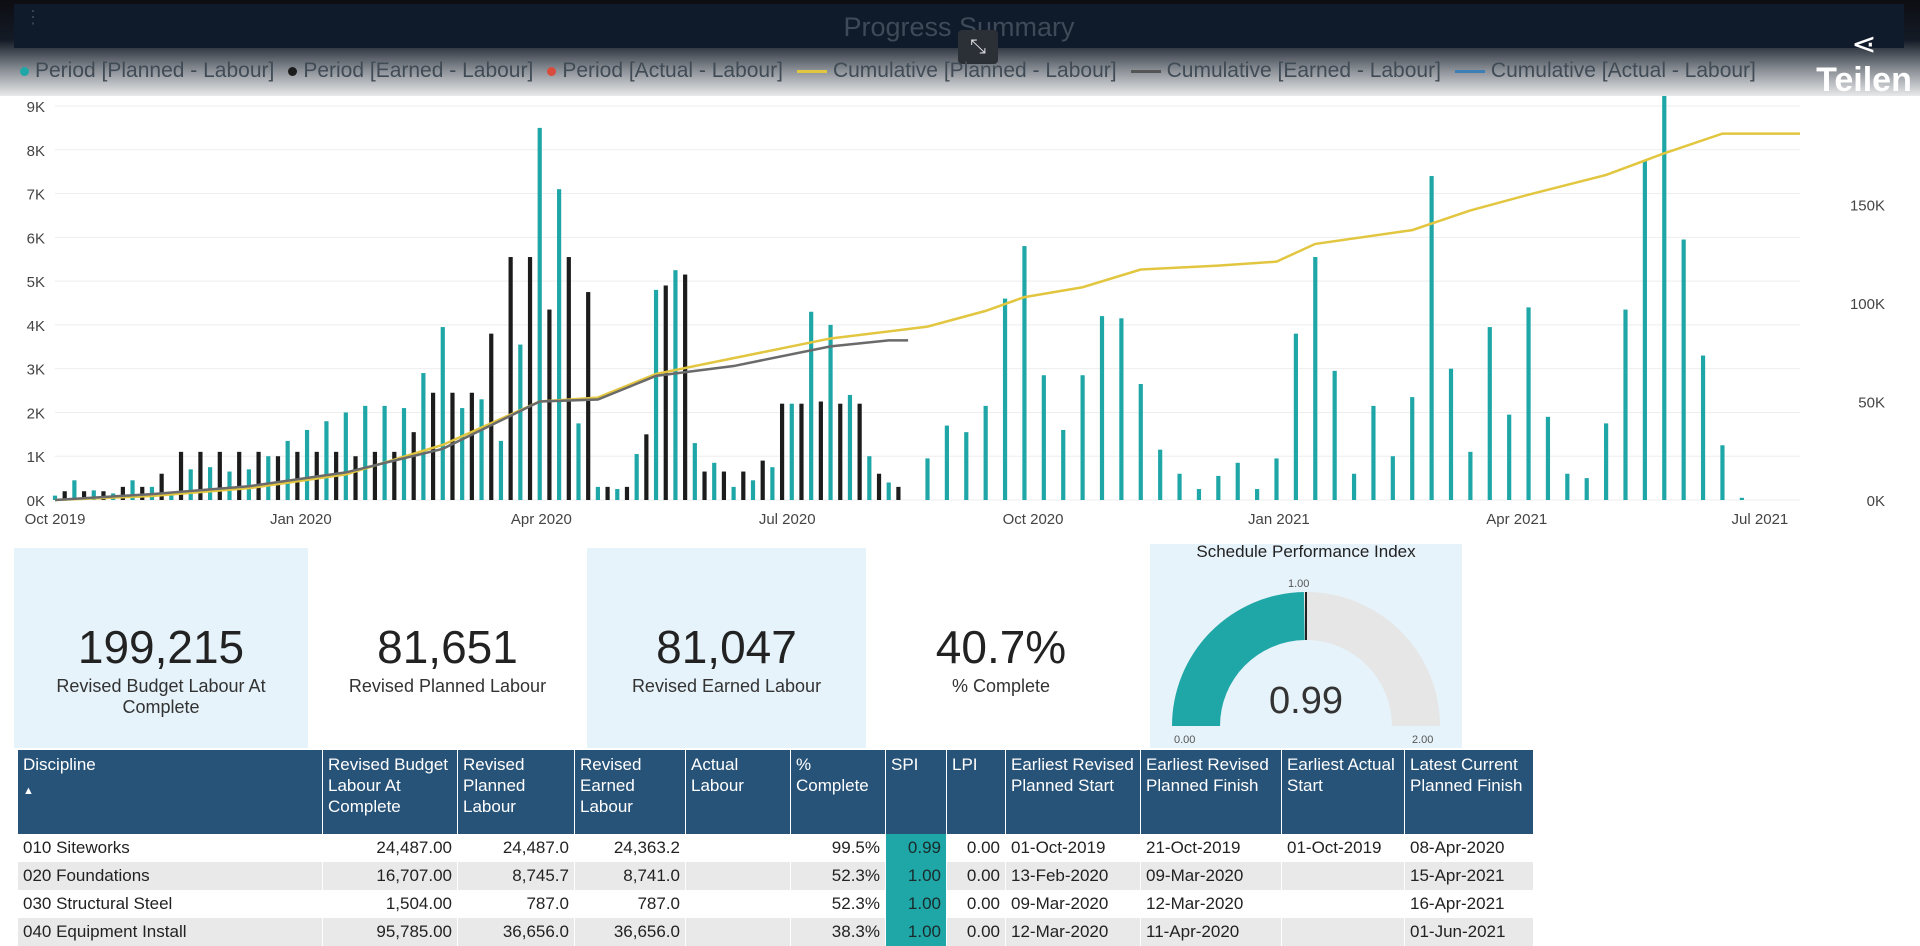 This screenshot has height=946, width=1920. I want to click on legend-item: Period [Earned - Labour], so click(410, 71).